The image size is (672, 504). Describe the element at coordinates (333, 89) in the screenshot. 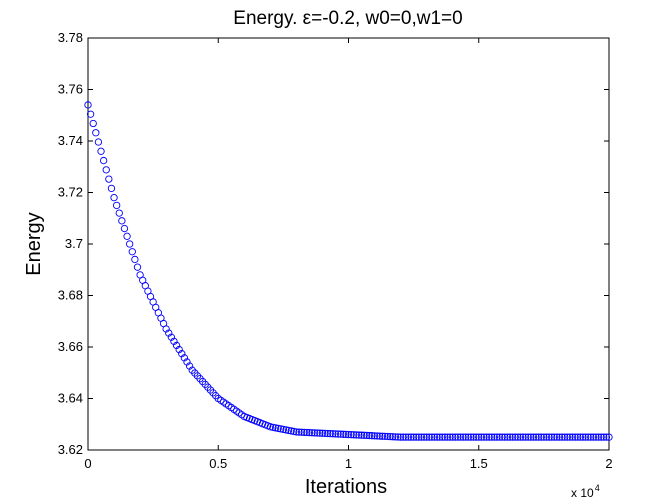

I see `y-tick: 3.76` at that location.